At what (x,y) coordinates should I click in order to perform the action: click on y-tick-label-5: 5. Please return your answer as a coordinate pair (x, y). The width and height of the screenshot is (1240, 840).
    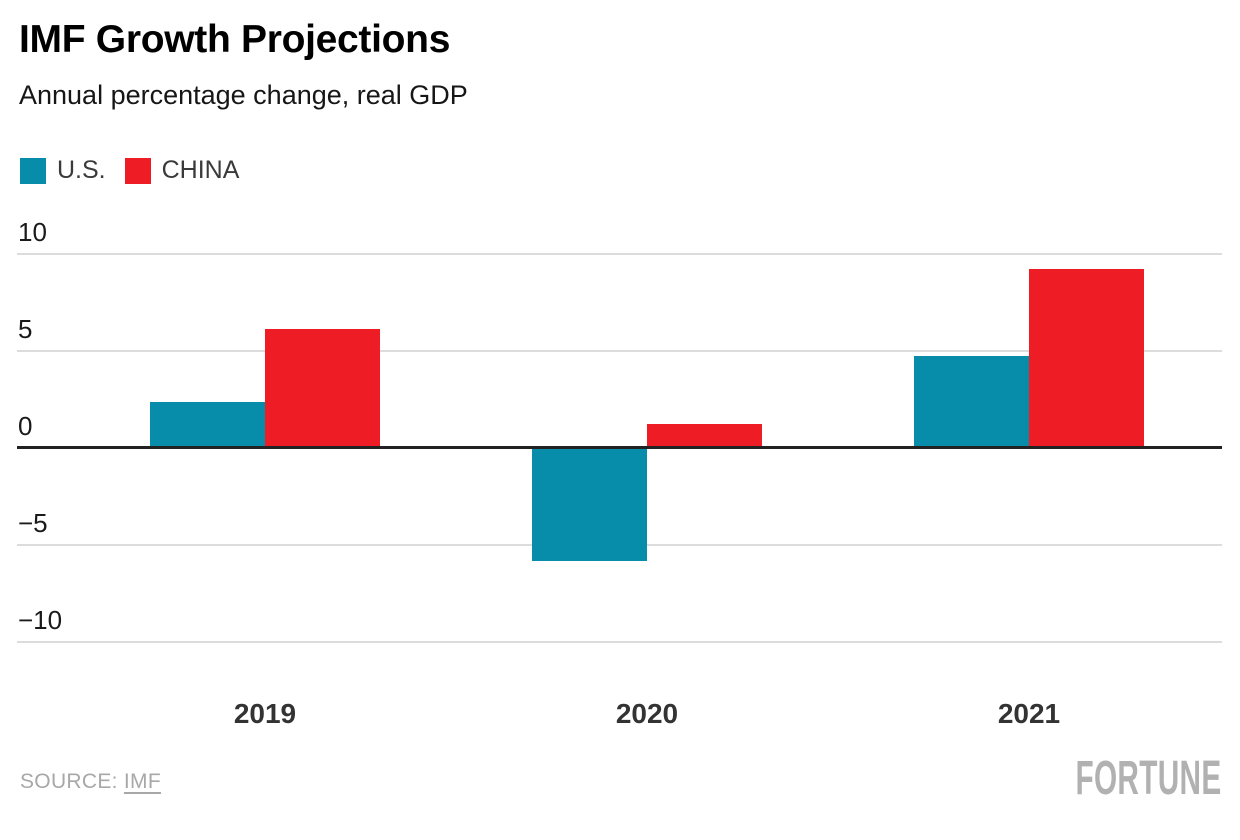
    Looking at the image, I should click on (25, 329).